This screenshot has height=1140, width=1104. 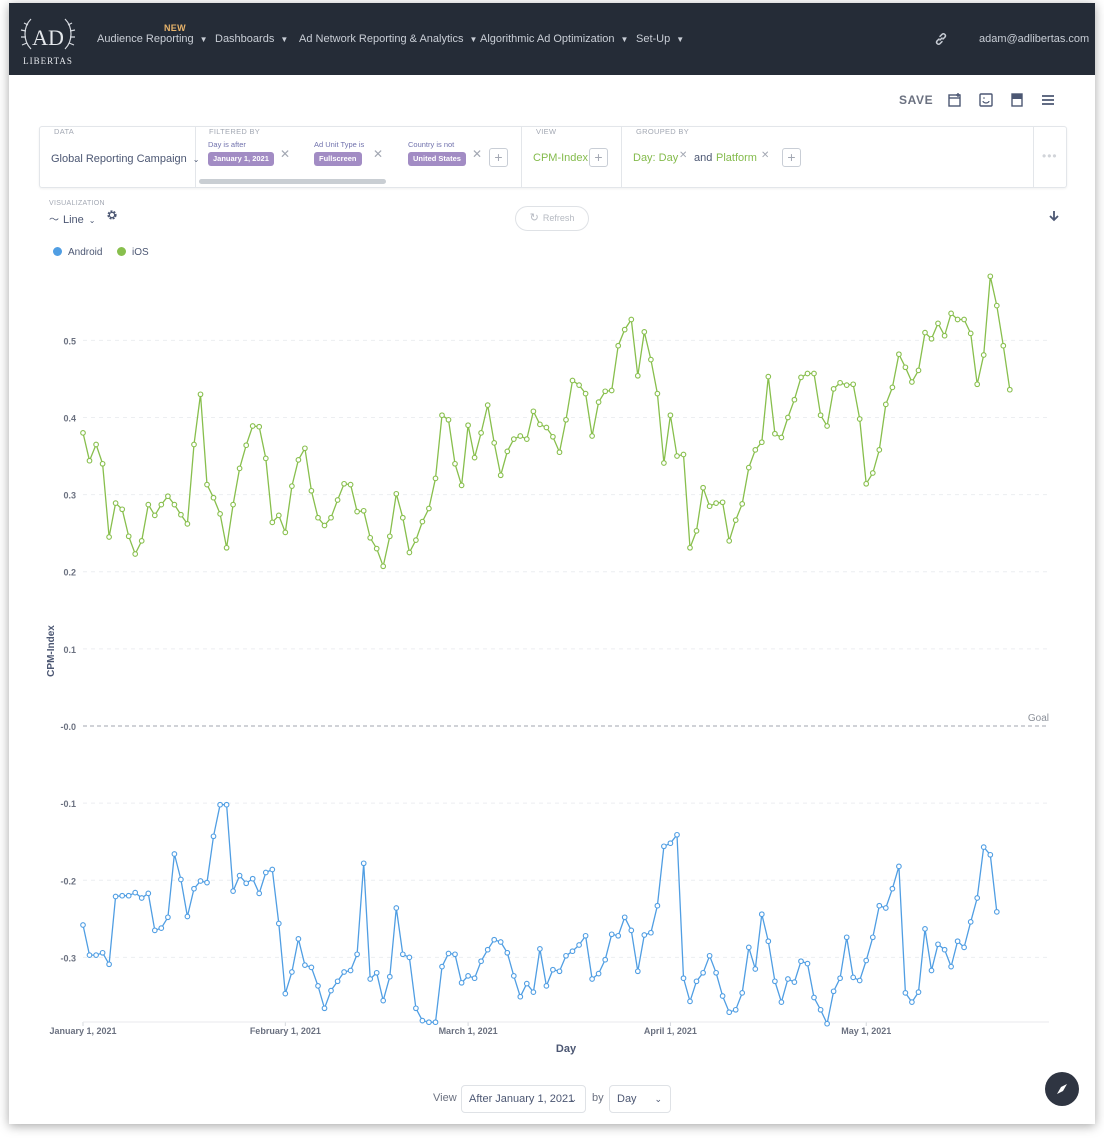 I want to click on view-metric: CPM-Index, so click(x=561, y=158).